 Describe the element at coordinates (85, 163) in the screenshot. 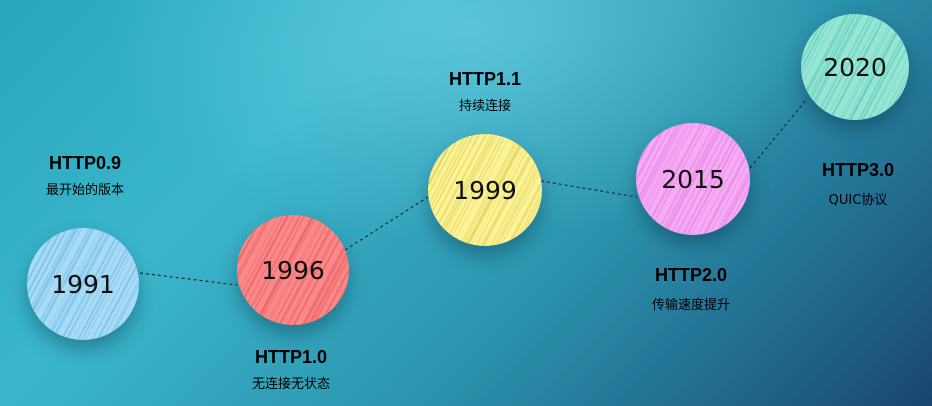

I see `milestone-version-label: HTTP0.9` at that location.